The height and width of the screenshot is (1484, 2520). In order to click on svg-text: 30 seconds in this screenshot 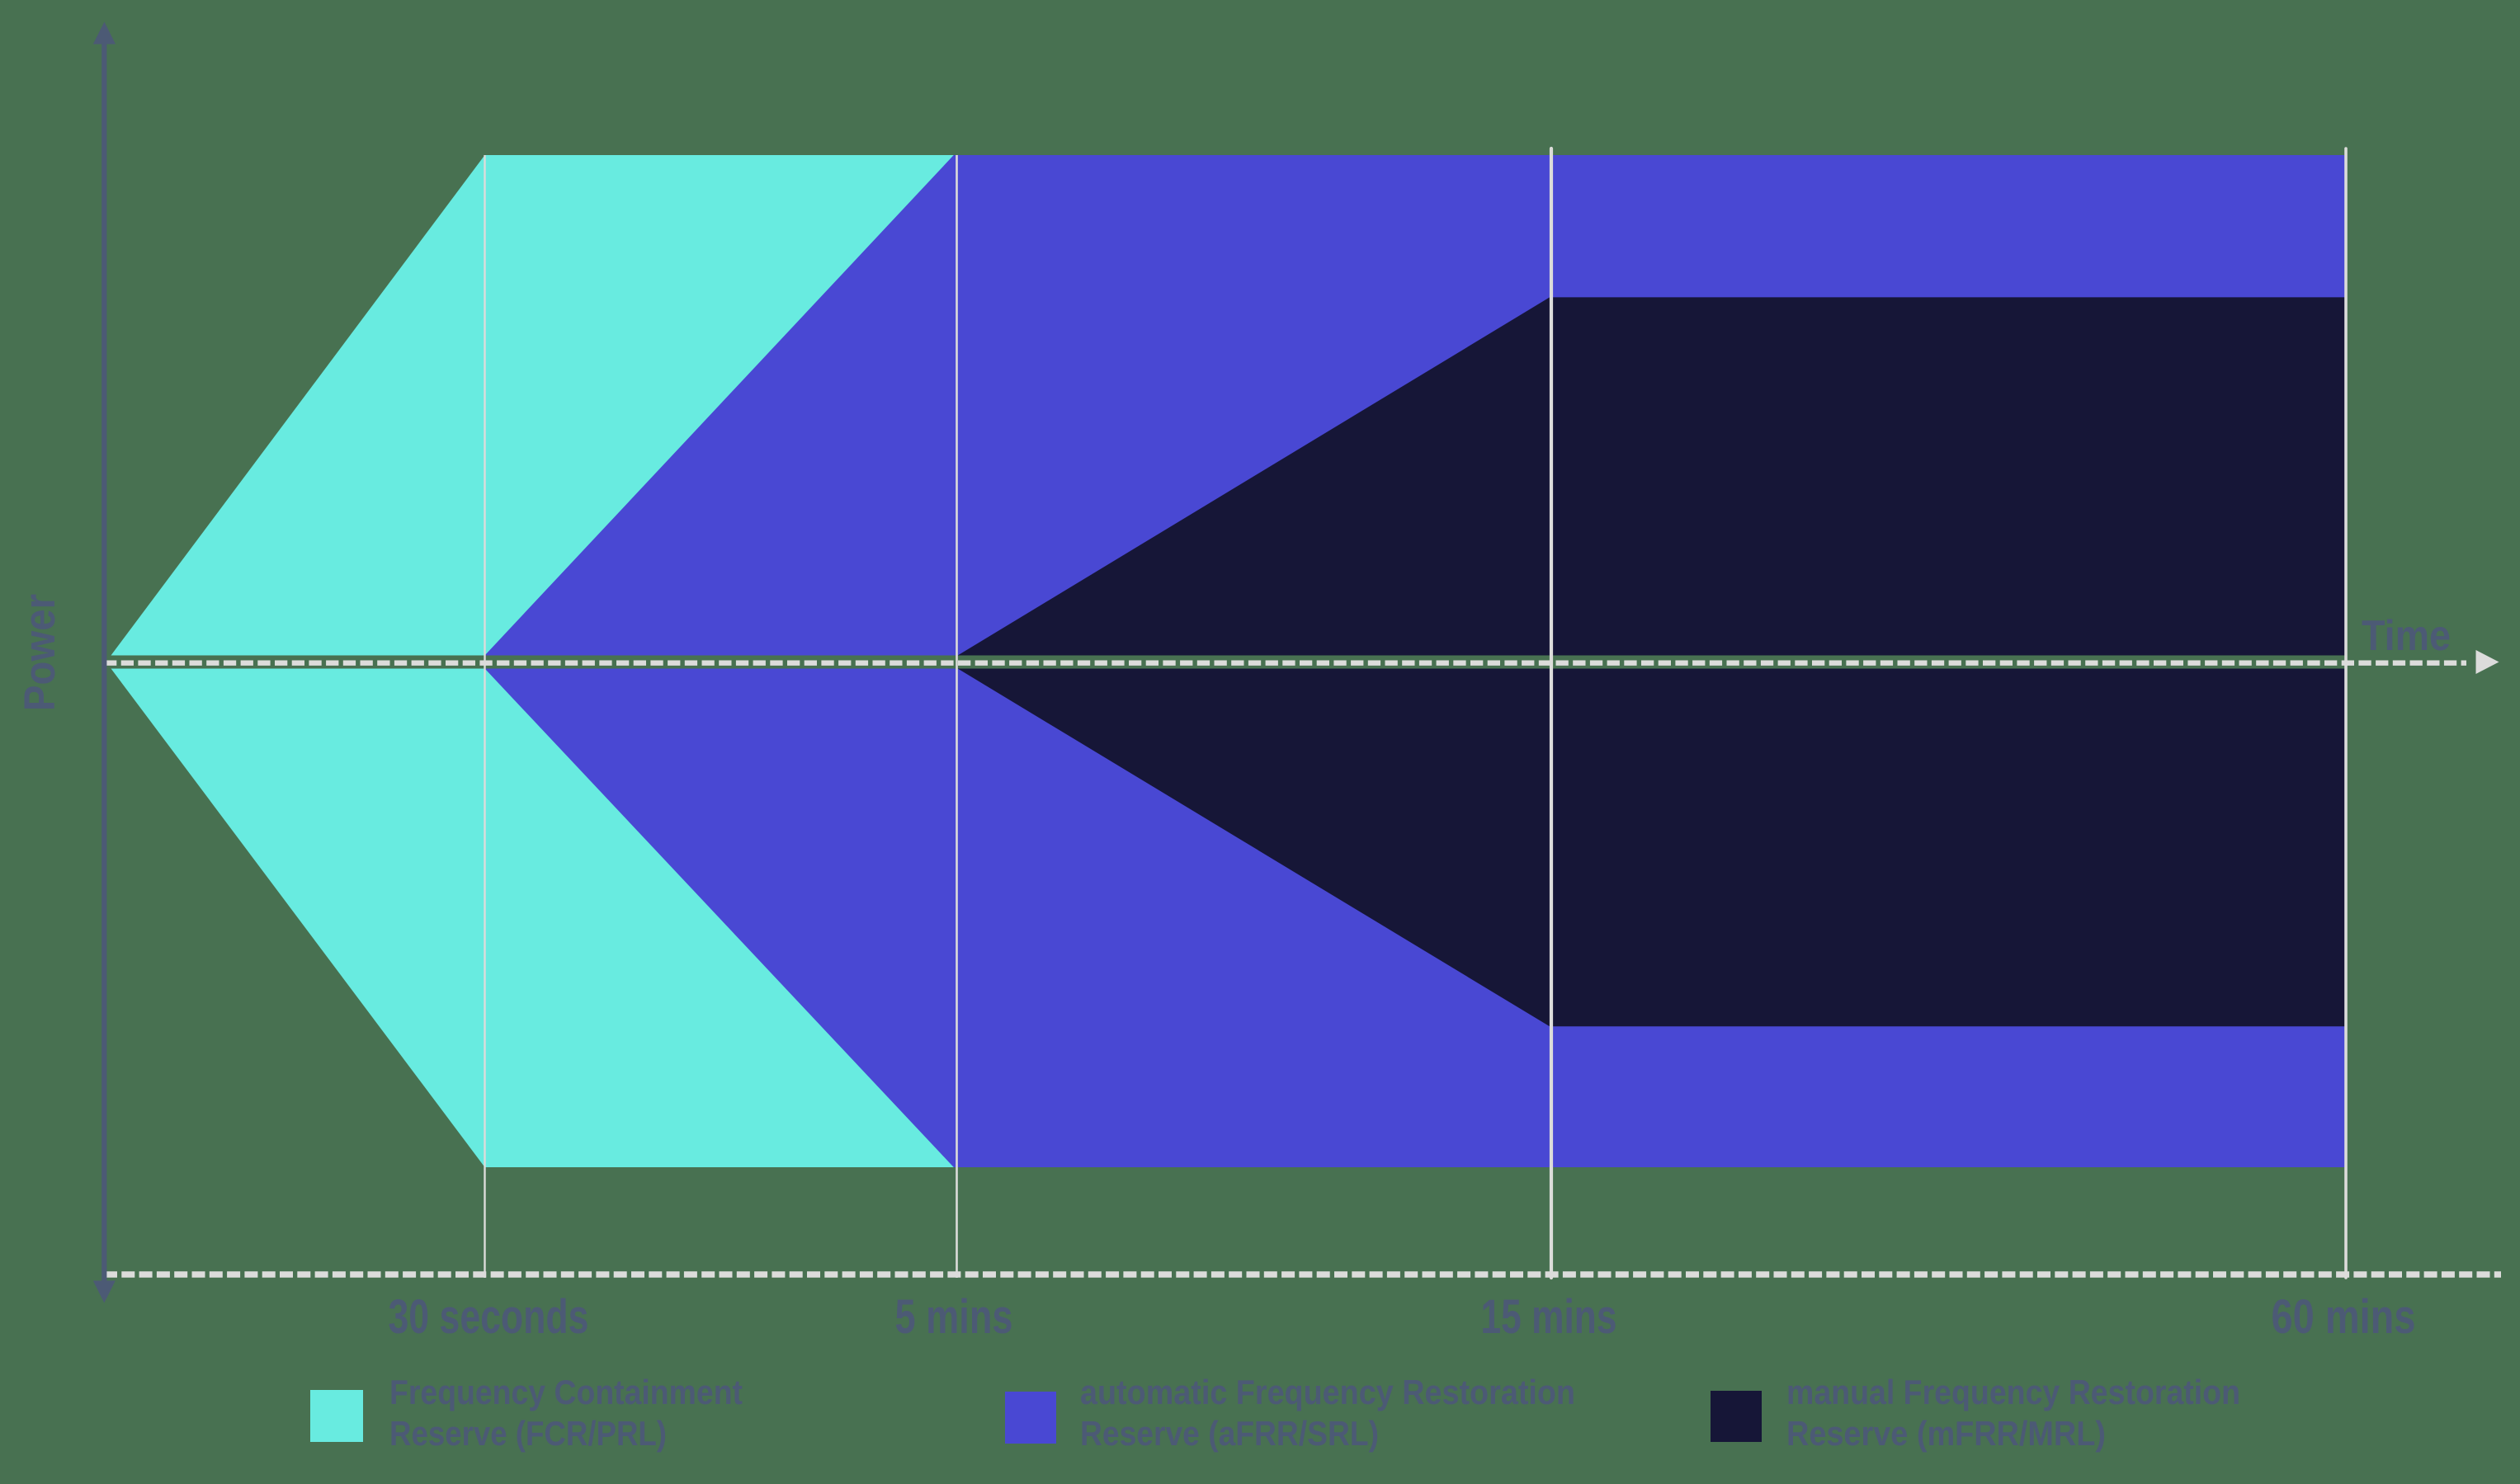, I will do `click(489, 1317)`.